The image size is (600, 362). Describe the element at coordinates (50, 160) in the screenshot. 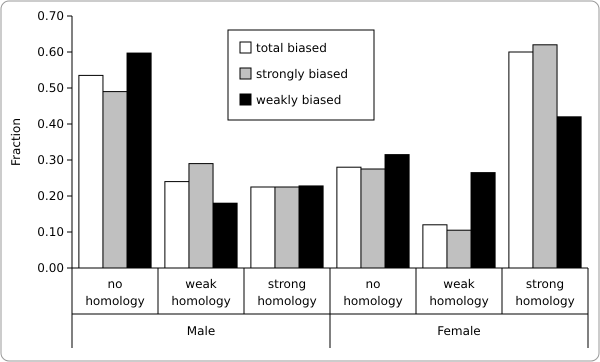

I see `y-tick-label: 0.30` at that location.